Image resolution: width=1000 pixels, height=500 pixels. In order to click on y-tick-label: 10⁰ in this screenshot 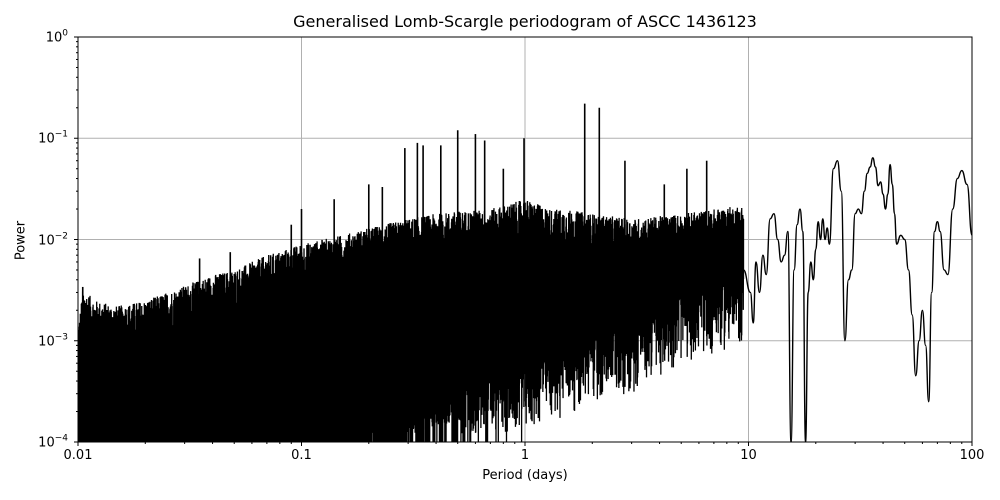, I will do `click(56, 37)`.